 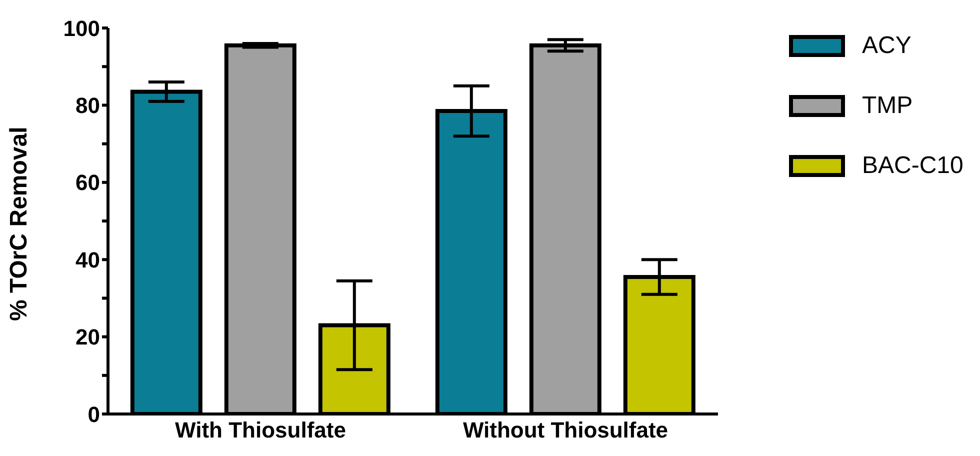 What do you see at coordinates (94, 414) in the screenshot?
I see `y-tick-label: 0` at bounding box center [94, 414].